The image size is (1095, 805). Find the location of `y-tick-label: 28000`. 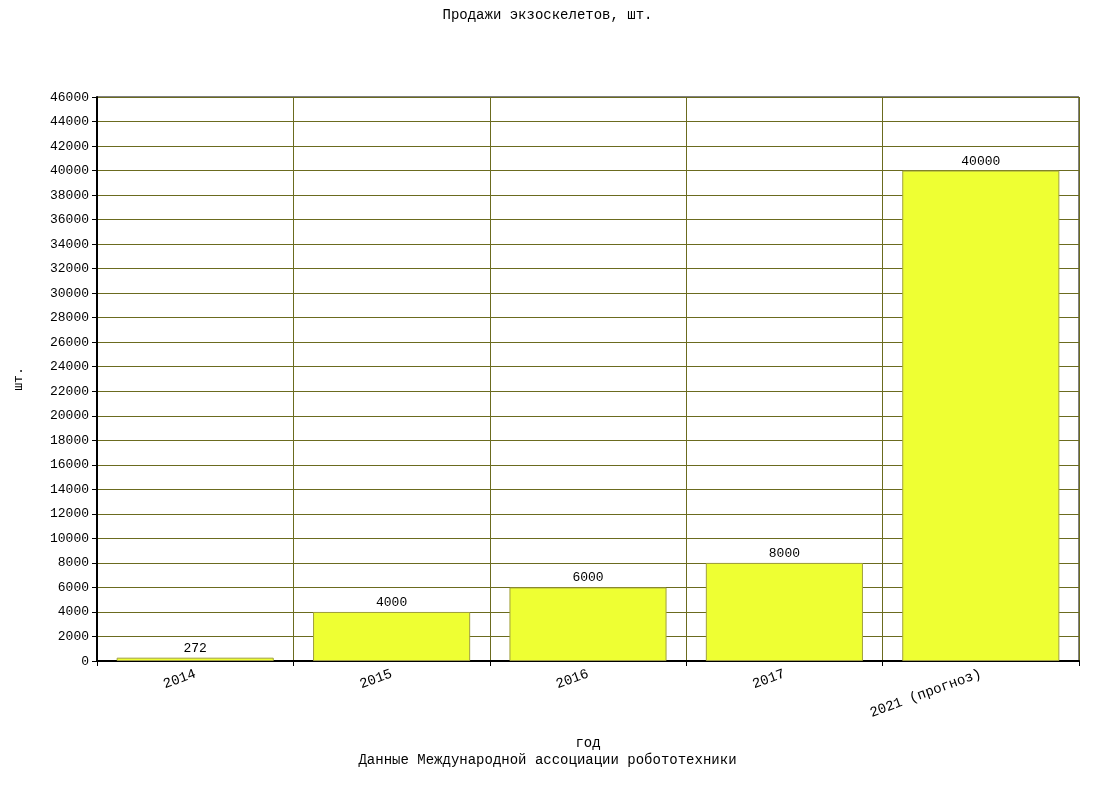

y-tick-label: 28000 is located at coordinates (69, 318).